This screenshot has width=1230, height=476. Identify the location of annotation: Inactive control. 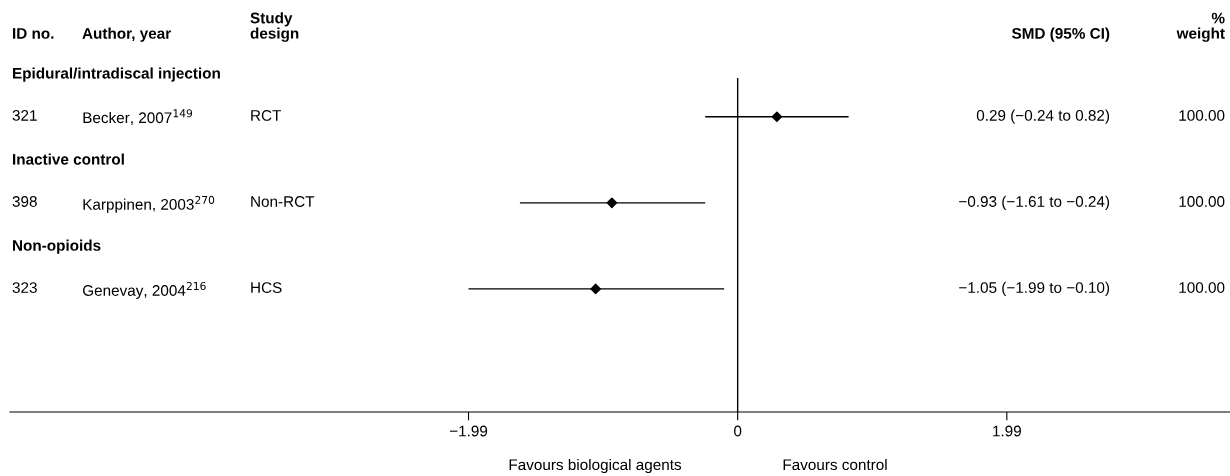
(68, 159).